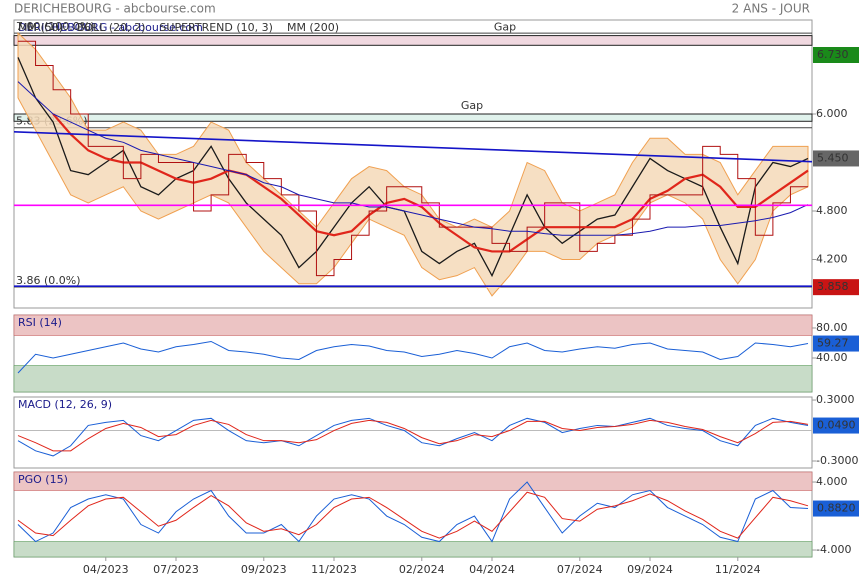  What do you see at coordinates (835, 399) in the screenshot?
I see `y-tick-label: 0.3000` at bounding box center [835, 399].